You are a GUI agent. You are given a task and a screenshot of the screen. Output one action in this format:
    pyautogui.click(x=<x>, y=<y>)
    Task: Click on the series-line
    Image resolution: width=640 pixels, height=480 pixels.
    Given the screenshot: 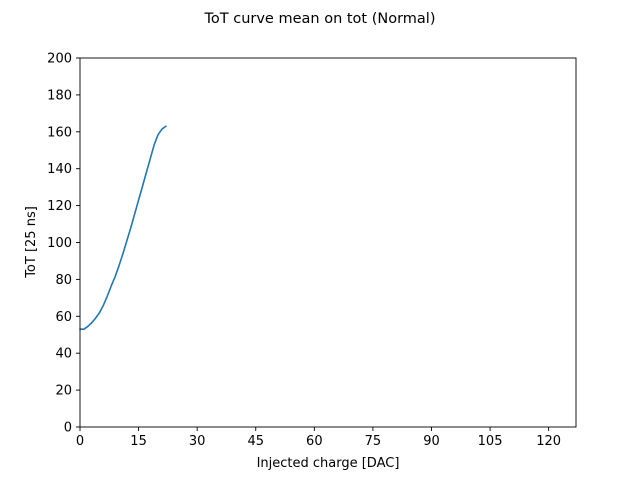 What is the action you would take?
    pyautogui.click(x=123, y=228)
    